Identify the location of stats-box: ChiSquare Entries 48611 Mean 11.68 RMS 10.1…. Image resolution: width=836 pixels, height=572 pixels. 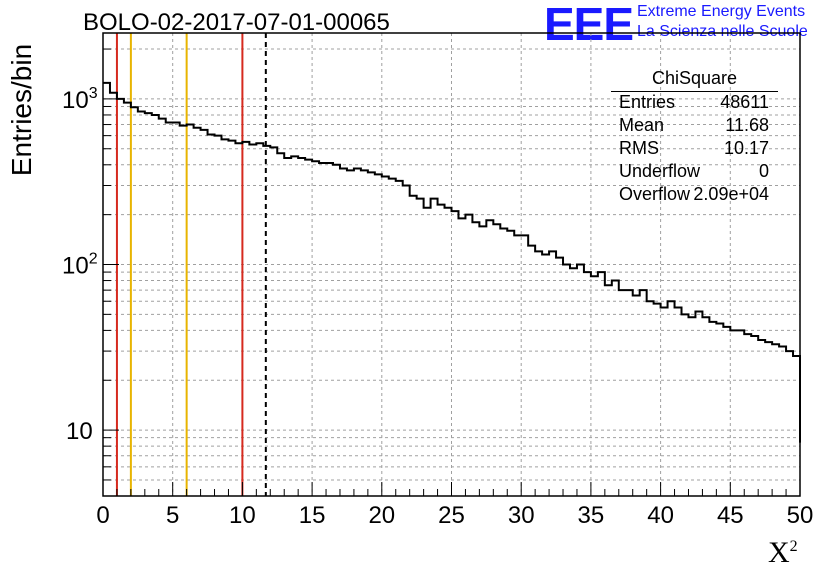
(694, 138).